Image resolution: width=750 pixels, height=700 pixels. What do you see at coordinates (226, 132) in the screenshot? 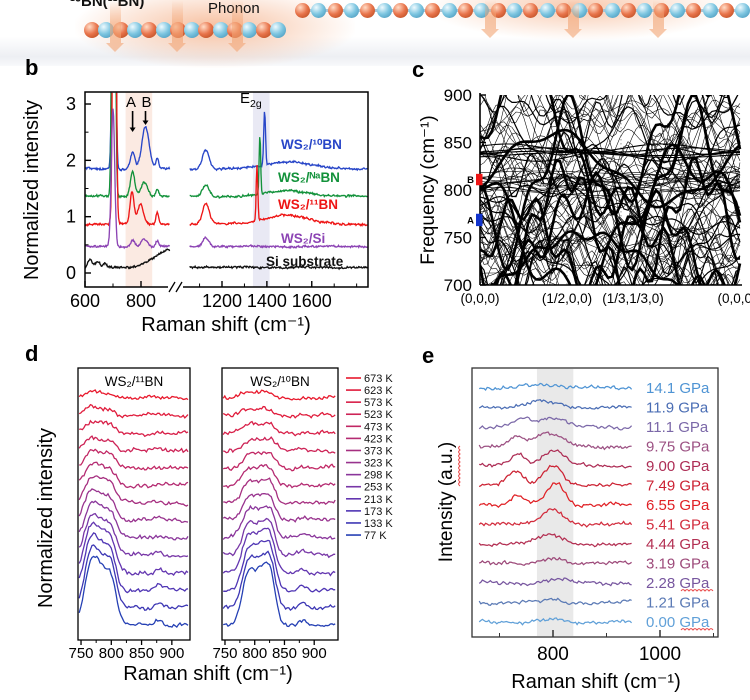
I see `spectrum-curve` at bounding box center [226, 132].